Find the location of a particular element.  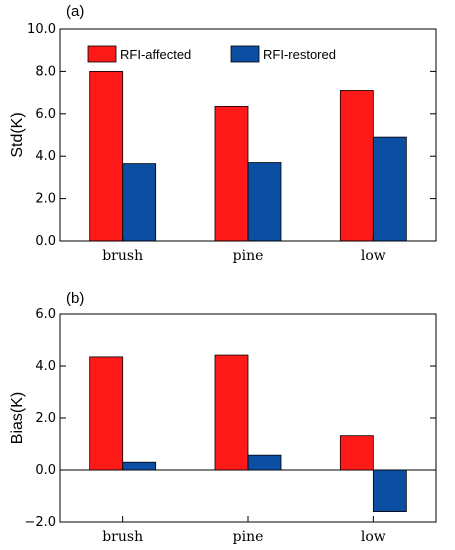

legend-label-rfi-restored: RFI-restored is located at coordinates (299, 54).